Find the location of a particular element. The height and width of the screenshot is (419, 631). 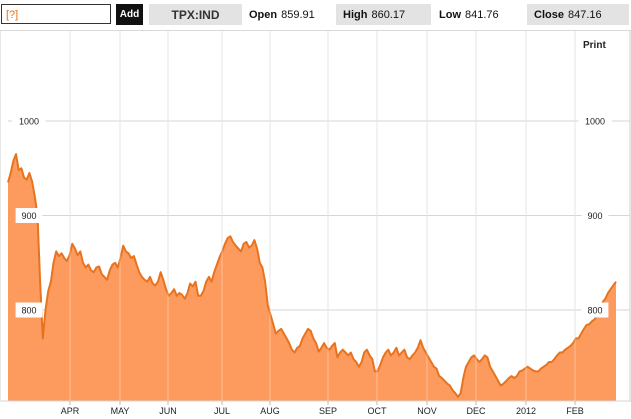

x-axis-tick-label: AUG is located at coordinates (270, 411).